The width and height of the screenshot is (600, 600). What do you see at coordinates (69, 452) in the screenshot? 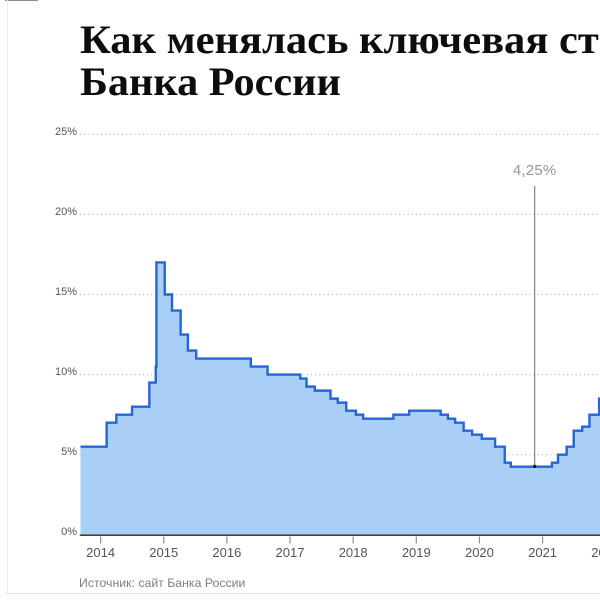
I see `y-axis-label-5: 5%` at bounding box center [69, 452].